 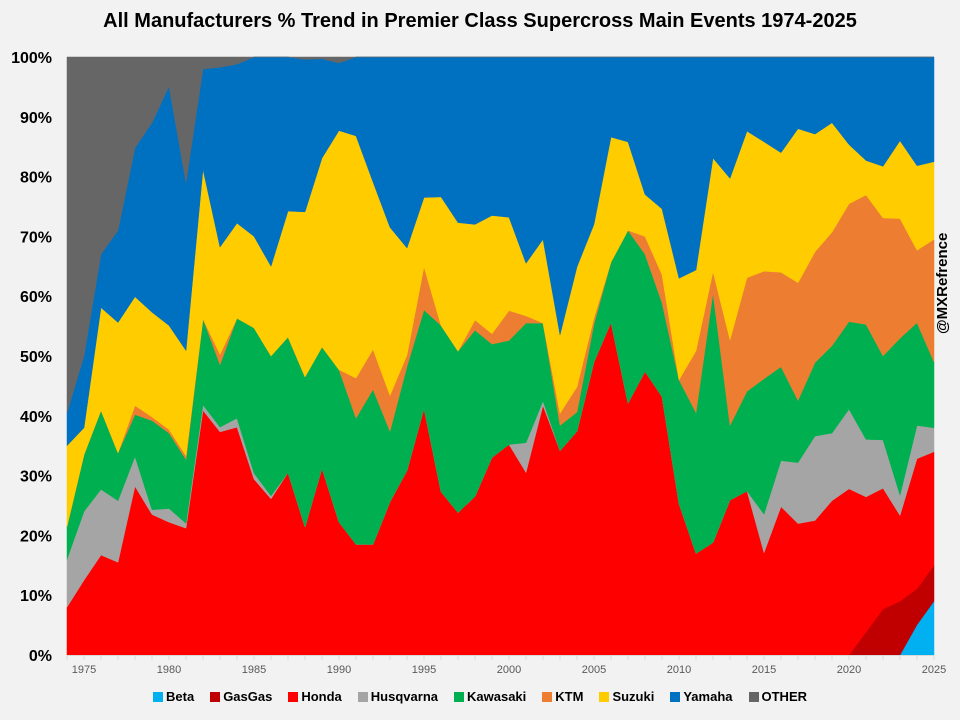 I want to click on x-tick-label: 2005, so click(x=594, y=670).